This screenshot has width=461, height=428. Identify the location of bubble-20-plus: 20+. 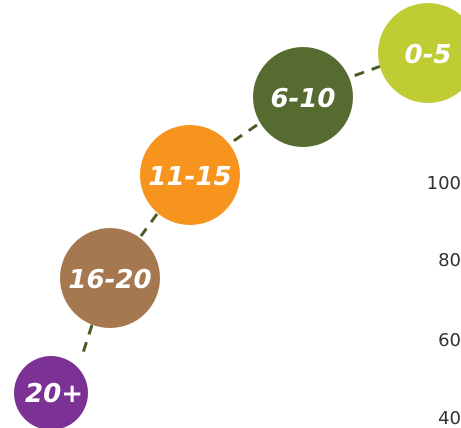
(51, 392).